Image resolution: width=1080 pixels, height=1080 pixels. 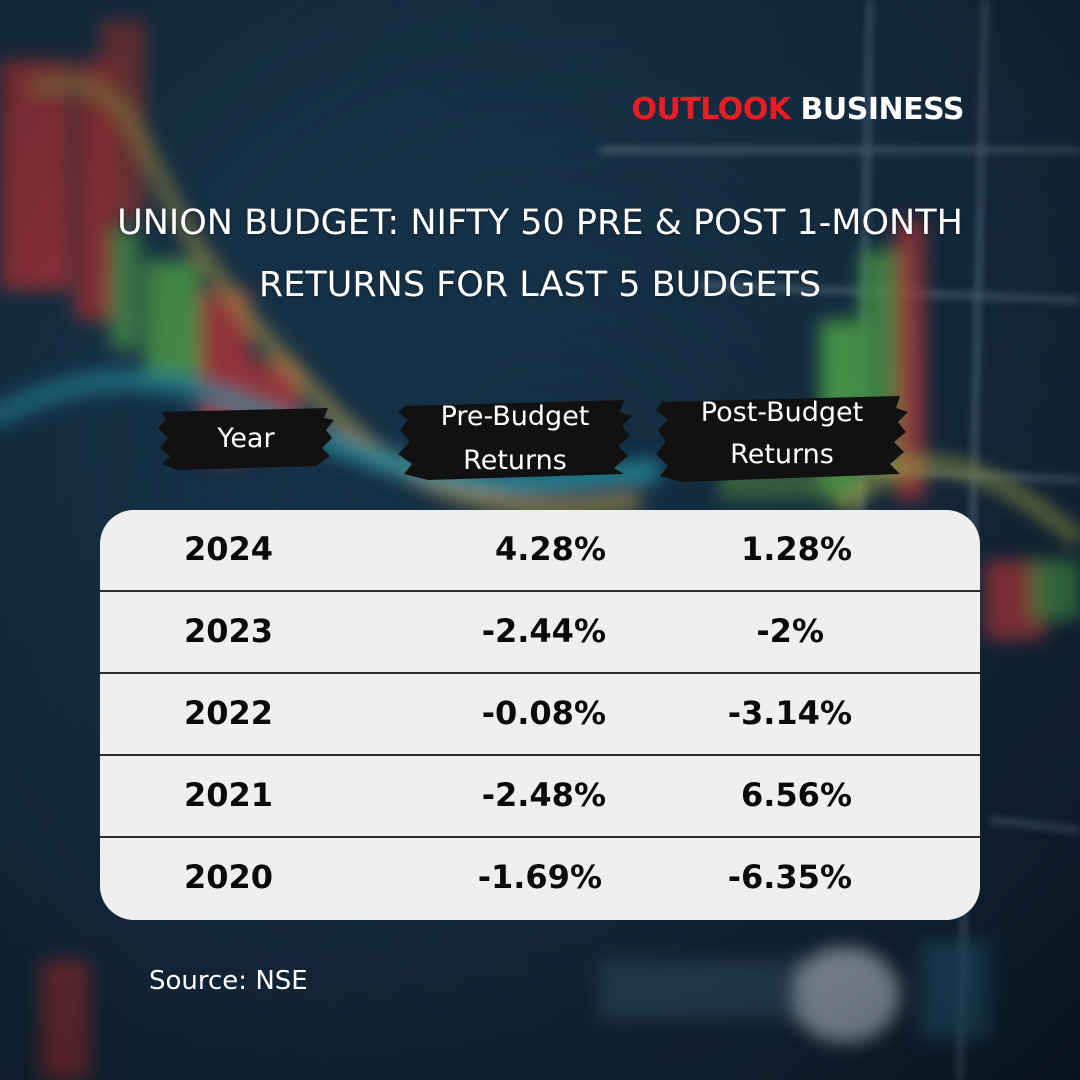 What do you see at coordinates (515, 416) in the screenshot?
I see `column-header-pre-budget-line1: Pre-Budget` at bounding box center [515, 416].